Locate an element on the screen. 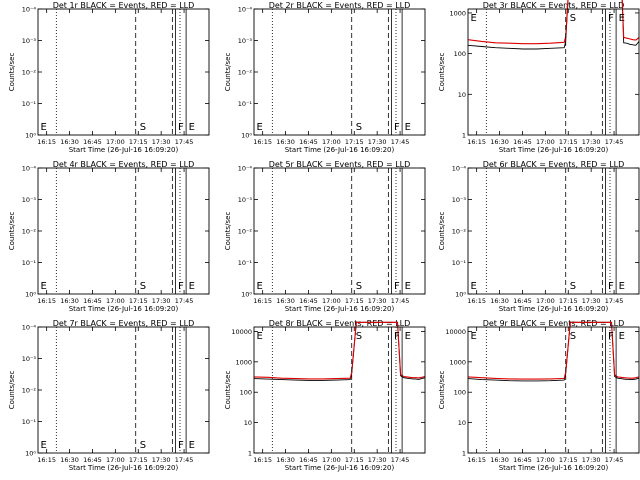 The image size is (640, 480). chart-title: Det 5r BLACK = Events, RED = LLD is located at coordinates (340, 164).